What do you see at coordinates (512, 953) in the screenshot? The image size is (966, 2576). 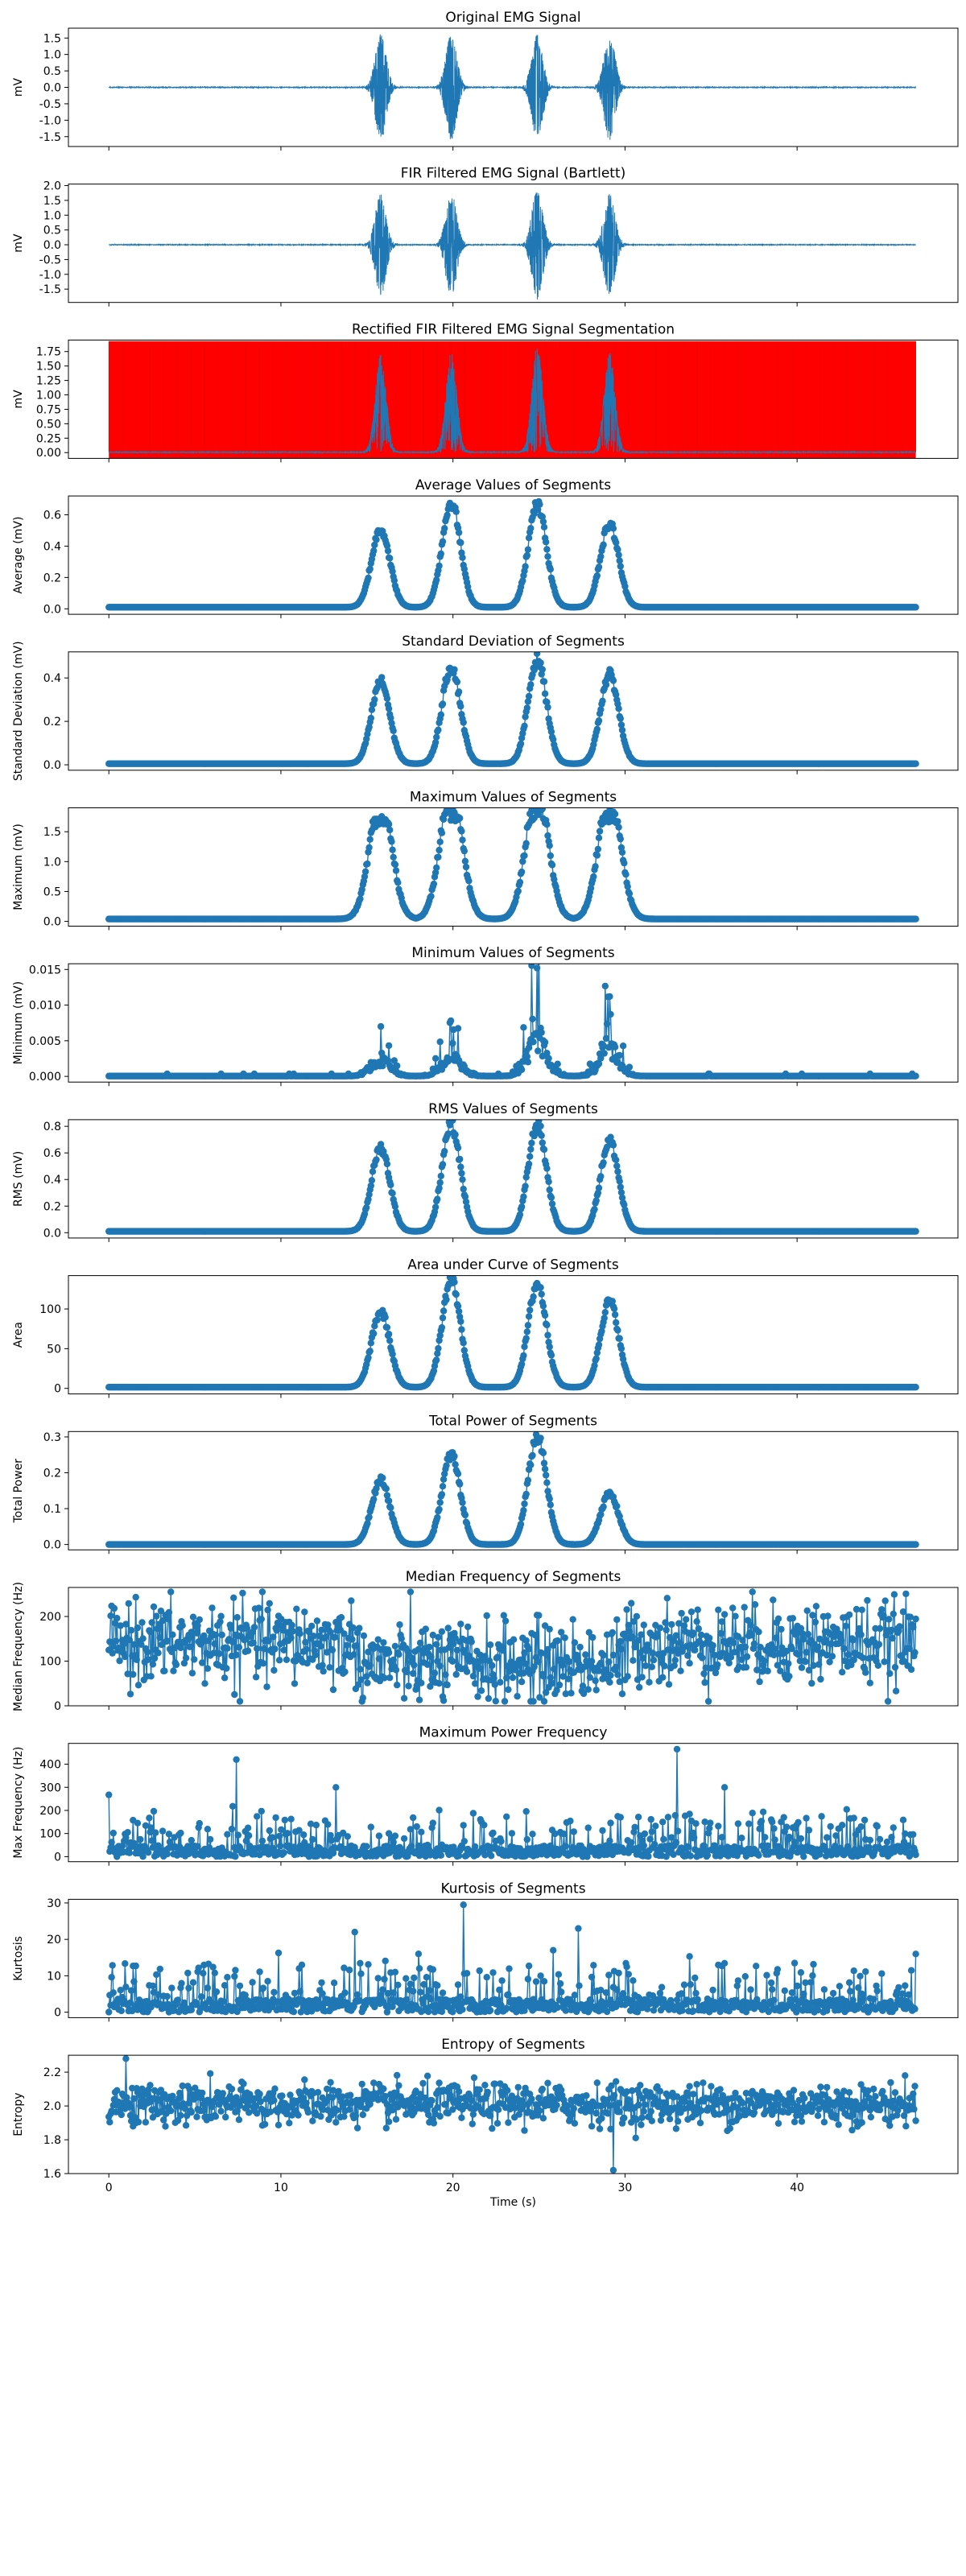 I see `subplot-title: Minimum Values of Segments` at bounding box center [512, 953].